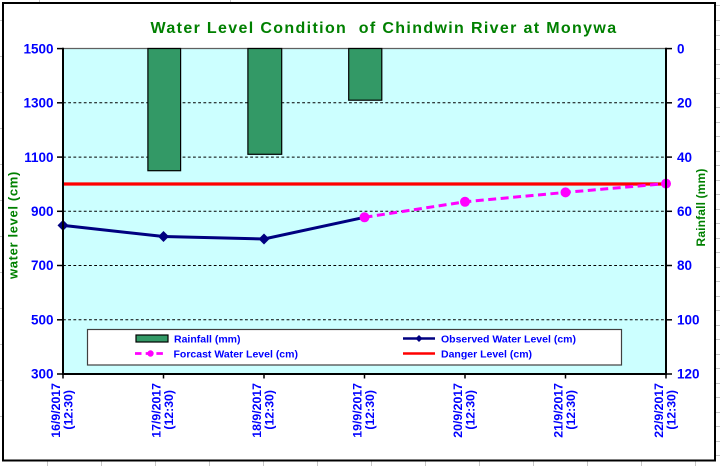 Image resolution: width=720 pixels, height=466 pixels. Describe the element at coordinates (42, 320) in the screenshot. I see `svg-text: 500` at that location.